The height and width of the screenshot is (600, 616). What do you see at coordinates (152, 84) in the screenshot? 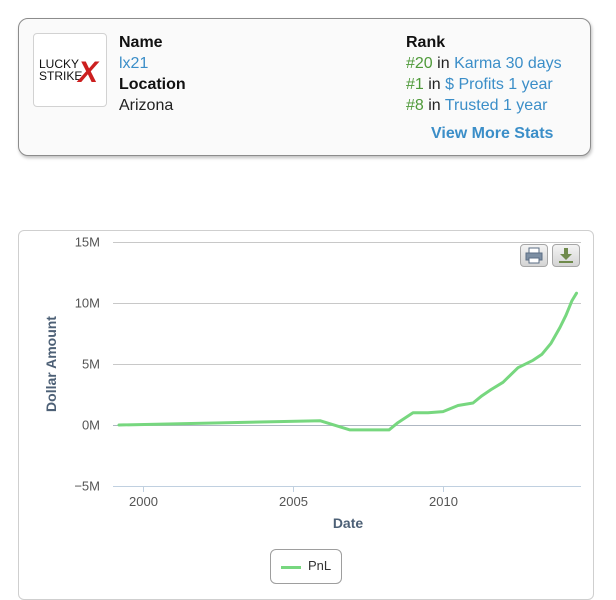
I see `location-label: Location` at bounding box center [152, 84].